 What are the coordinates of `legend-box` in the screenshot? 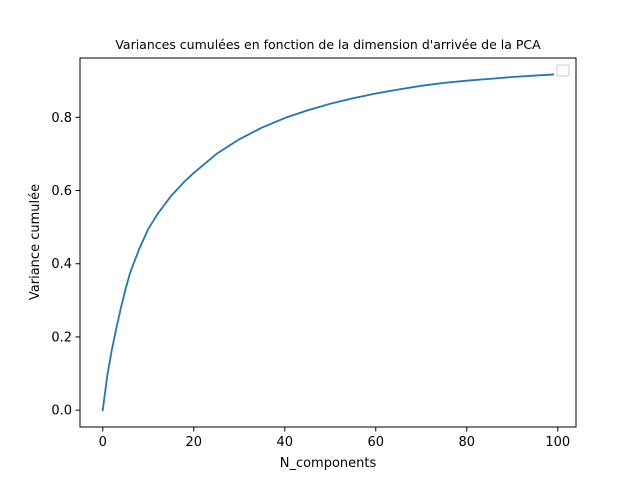 It's located at (563, 70).